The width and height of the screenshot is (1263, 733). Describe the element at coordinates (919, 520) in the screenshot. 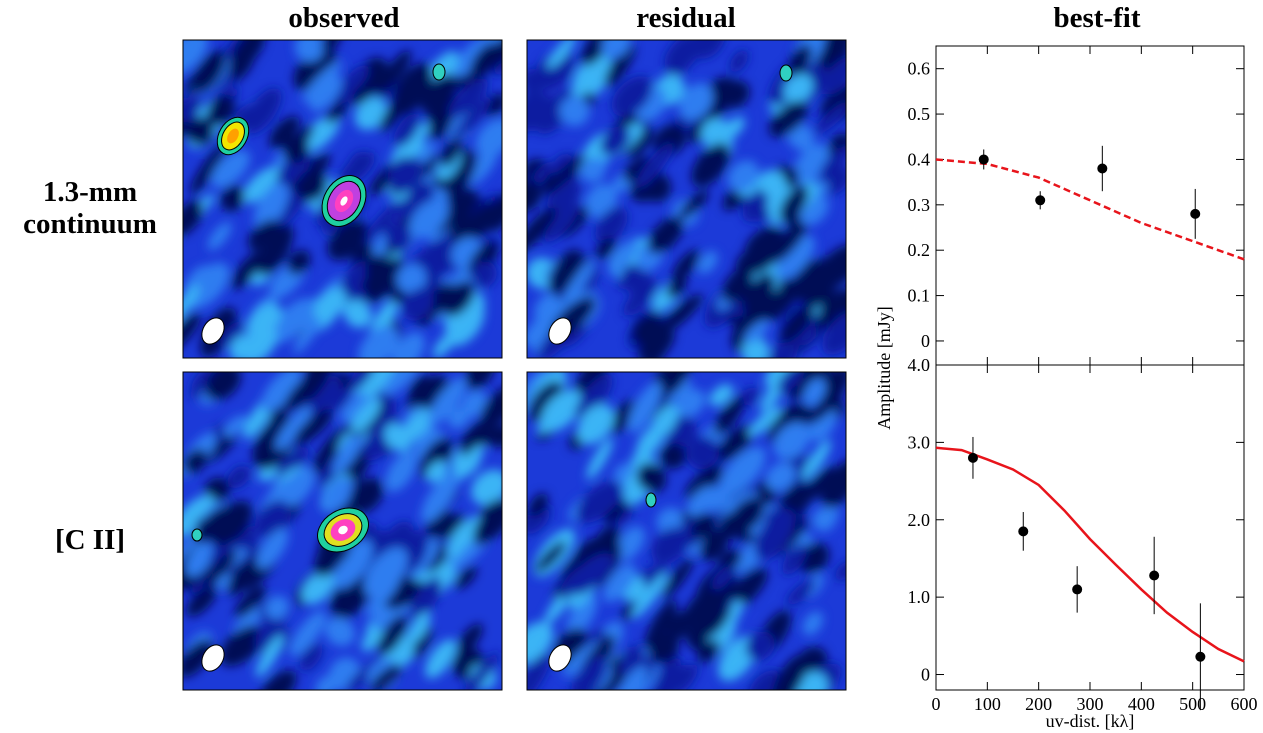

I see `y-tick-label: 2.0` at that location.